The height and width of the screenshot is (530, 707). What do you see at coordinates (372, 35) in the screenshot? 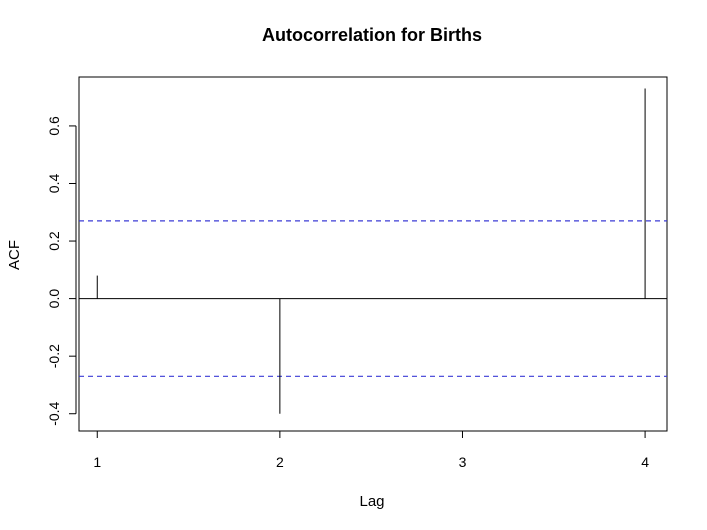
I see `chart-title: Autocorrelation for Births` at bounding box center [372, 35].